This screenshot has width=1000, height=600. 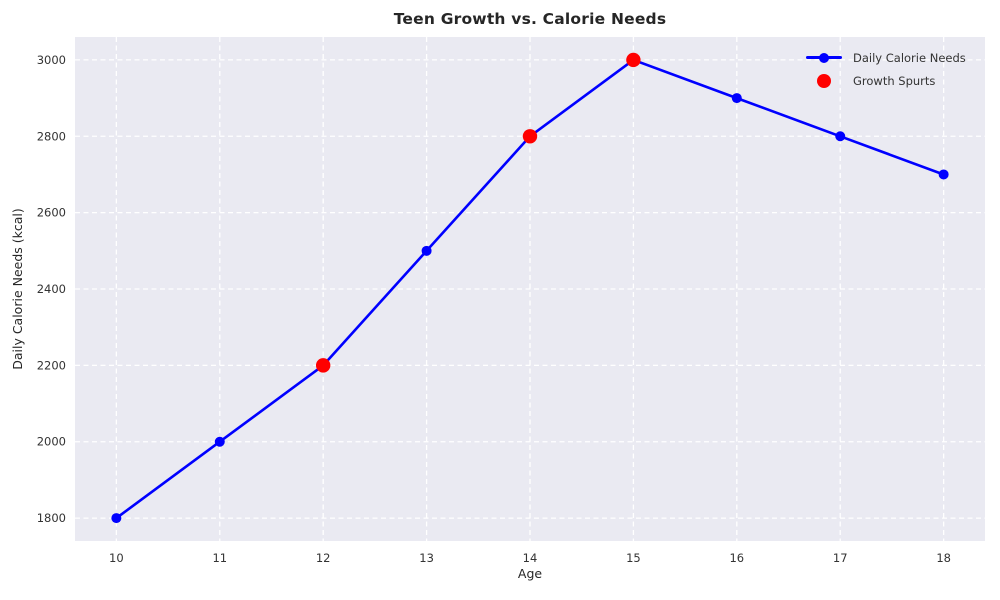 I want to click on y-tick-label: 3000, so click(x=51, y=60).